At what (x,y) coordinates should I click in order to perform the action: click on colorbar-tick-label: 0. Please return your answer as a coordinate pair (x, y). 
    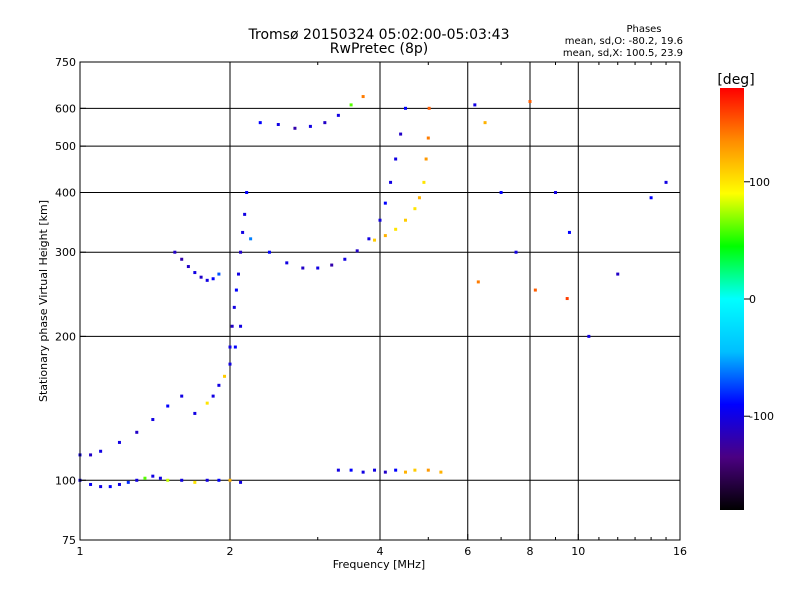
    Looking at the image, I should click on (752, 299).